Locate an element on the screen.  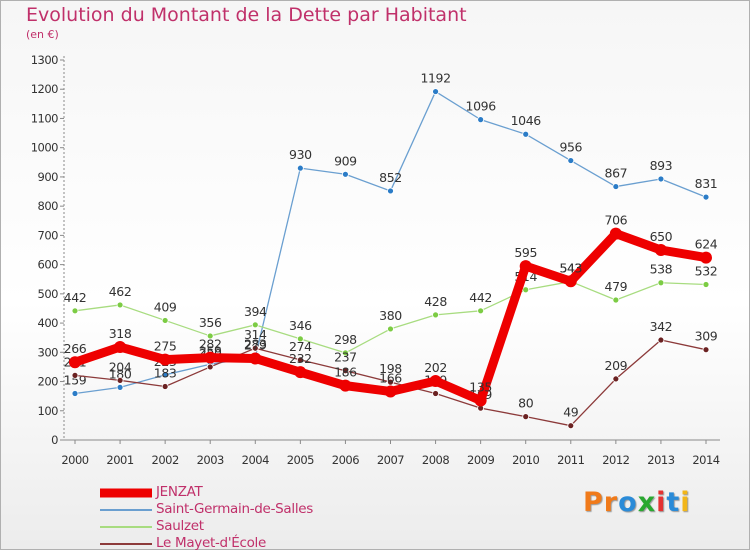
chart-subtitle: (en €) is located at coordinates (42, 34).